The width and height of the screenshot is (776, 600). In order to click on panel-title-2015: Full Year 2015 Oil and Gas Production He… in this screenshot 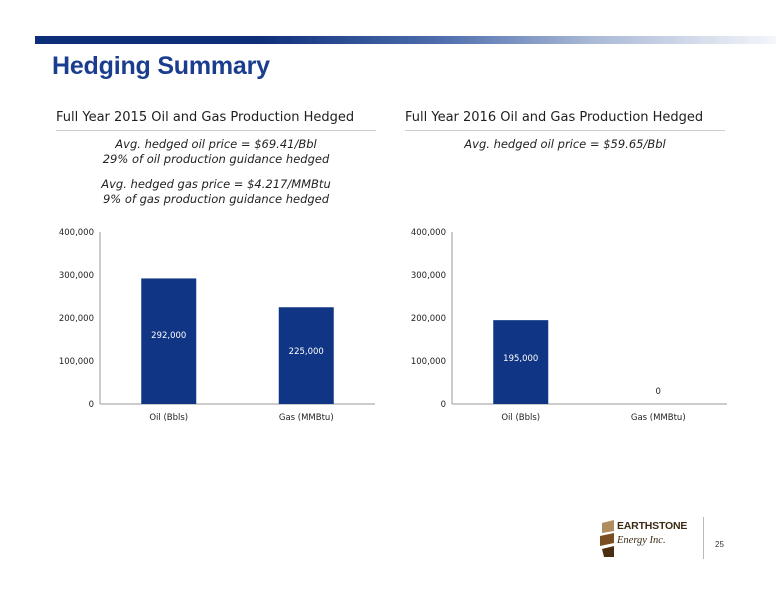, I will do `click(216, 120)`.